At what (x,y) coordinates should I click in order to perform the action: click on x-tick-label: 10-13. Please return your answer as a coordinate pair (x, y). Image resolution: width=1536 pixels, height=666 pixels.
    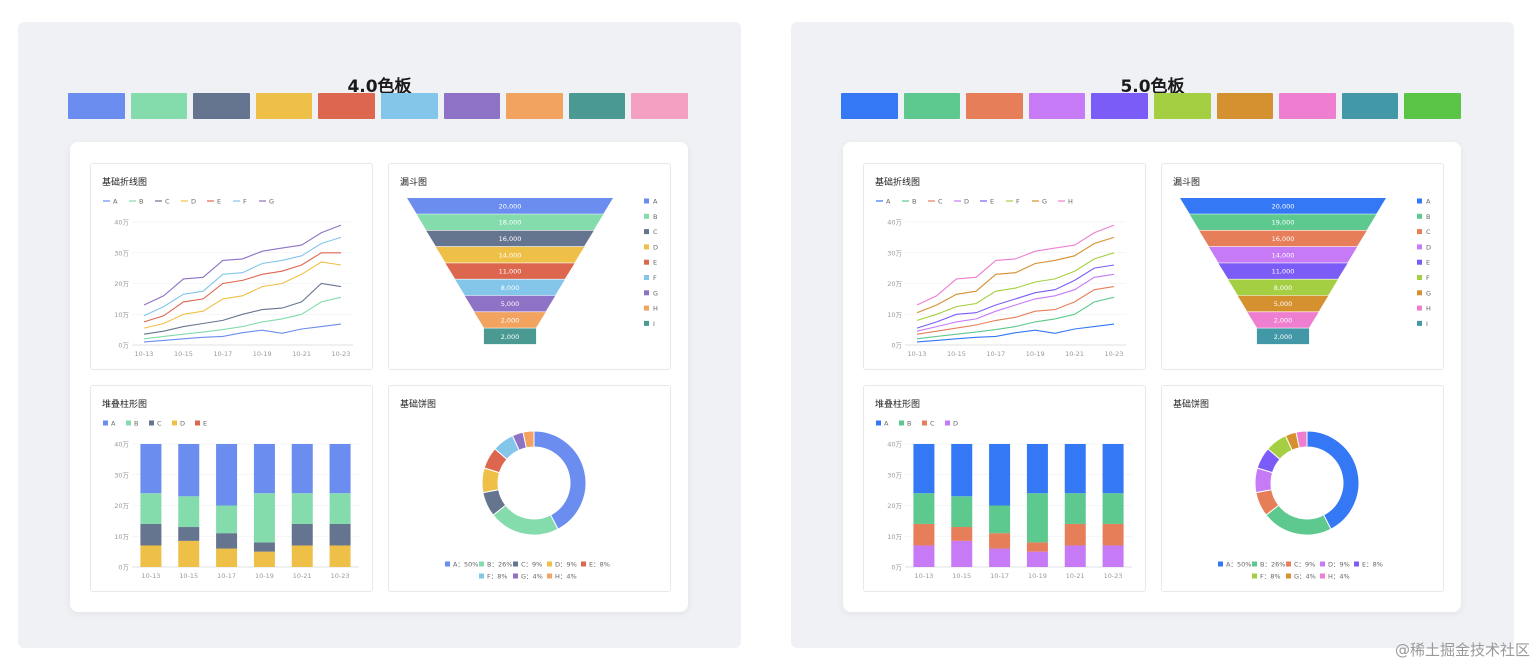
    Looking at the image, I should click on (144, 354).